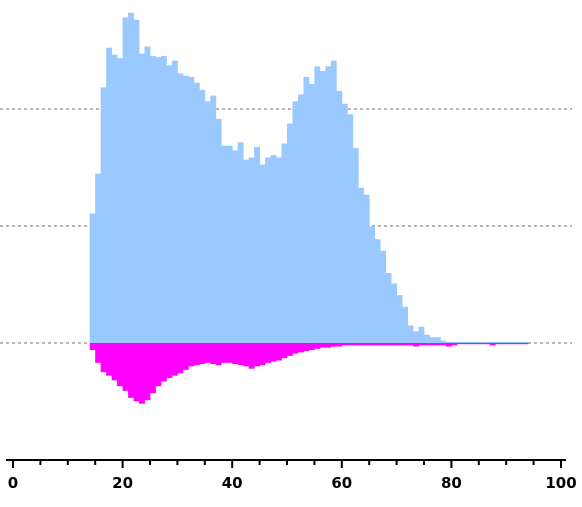 Image resolution: width=582 pixels, height=507 pixels. I want to click on bars-down-series, so click(309, 373).